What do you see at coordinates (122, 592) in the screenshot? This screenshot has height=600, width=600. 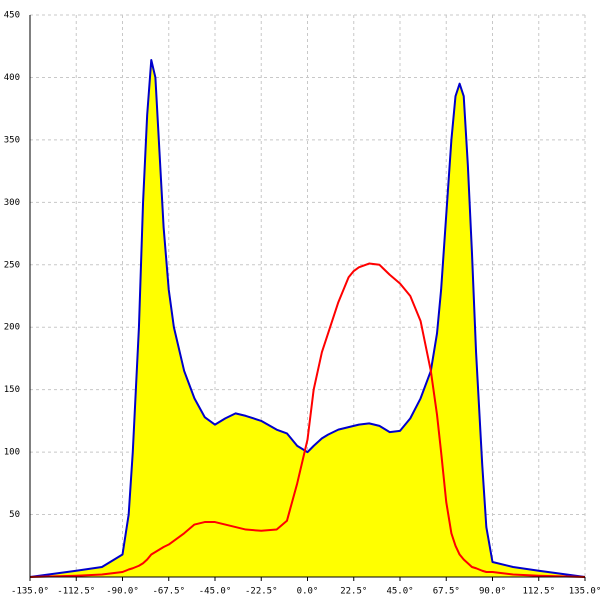 I see `x-tick-label: -90.0°` at bounding box center [122, 592].